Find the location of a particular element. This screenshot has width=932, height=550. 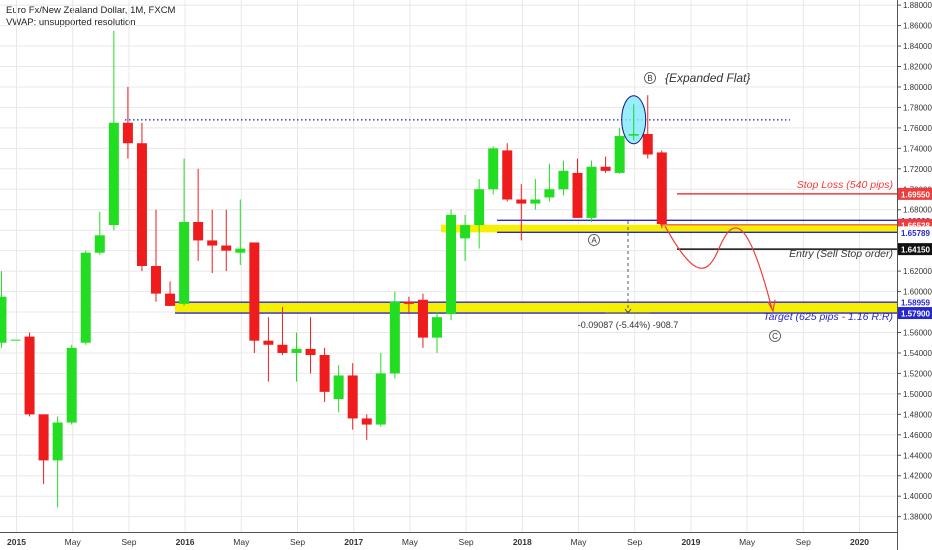

wave-b-circle is located at coordinates (650, 78).